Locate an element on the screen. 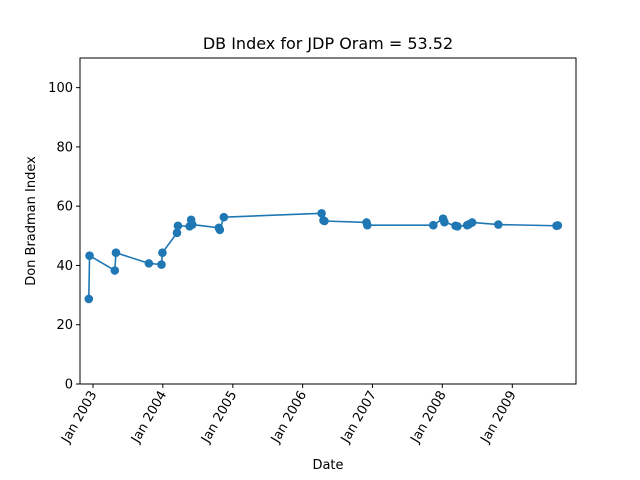  series-layer is located at coordinates (323, 256).